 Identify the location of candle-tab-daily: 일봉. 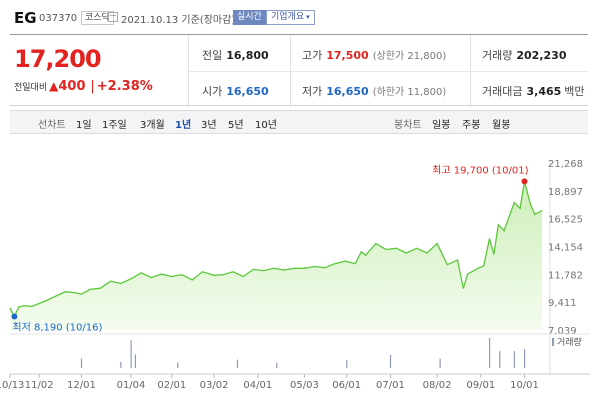
(441, 125).